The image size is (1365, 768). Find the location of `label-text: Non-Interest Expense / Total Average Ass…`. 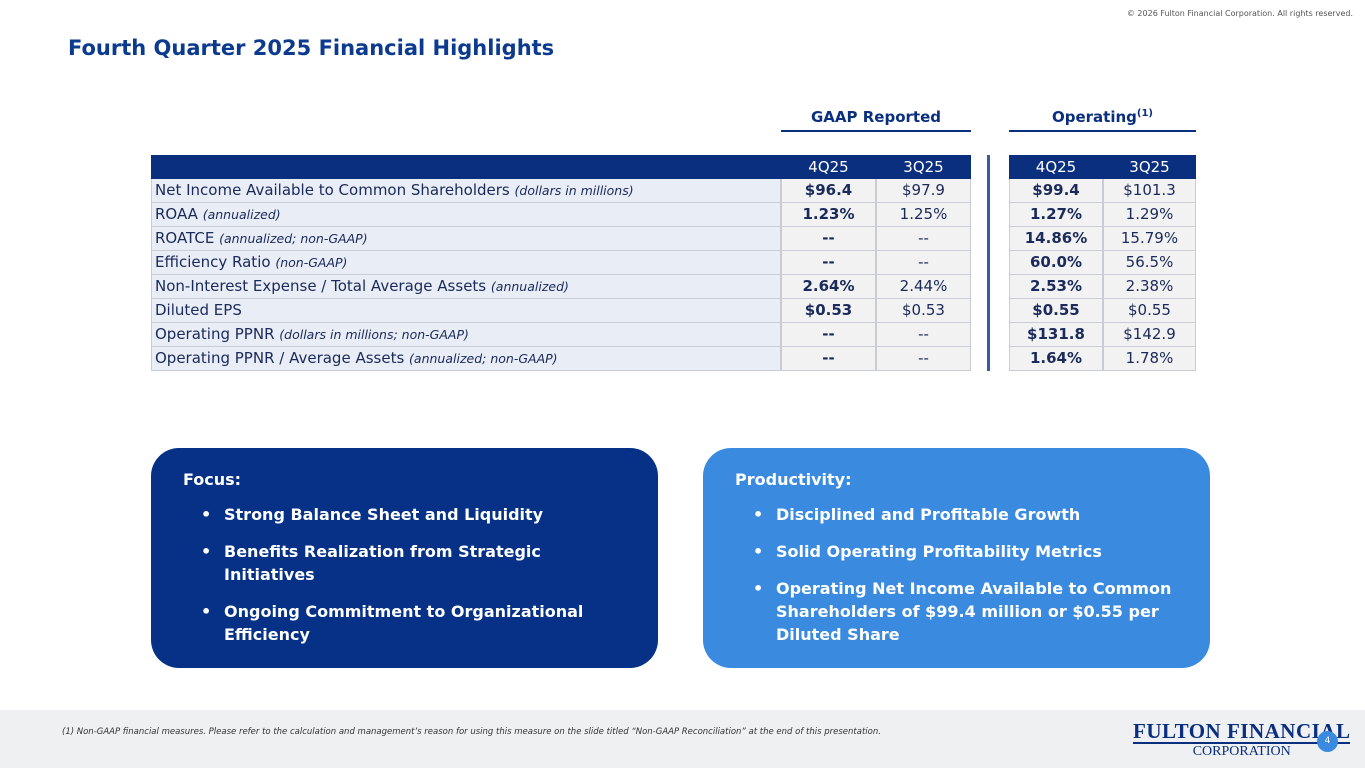

label-text: Non-Interest Expense / Total Average Ass… is located at coordinates (321, 286).